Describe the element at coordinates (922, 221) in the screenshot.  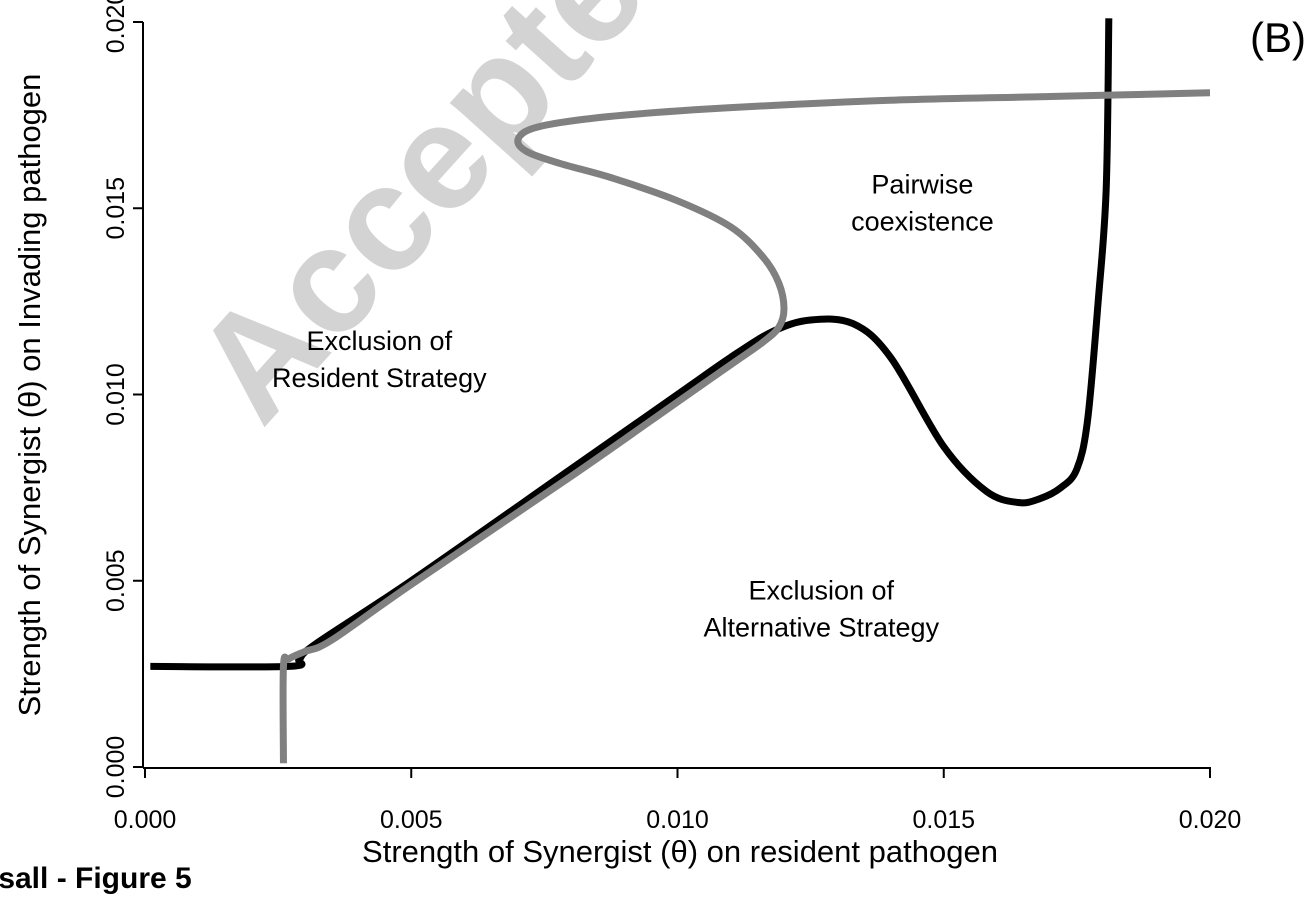
I see `annotation: coexistence` at that location.